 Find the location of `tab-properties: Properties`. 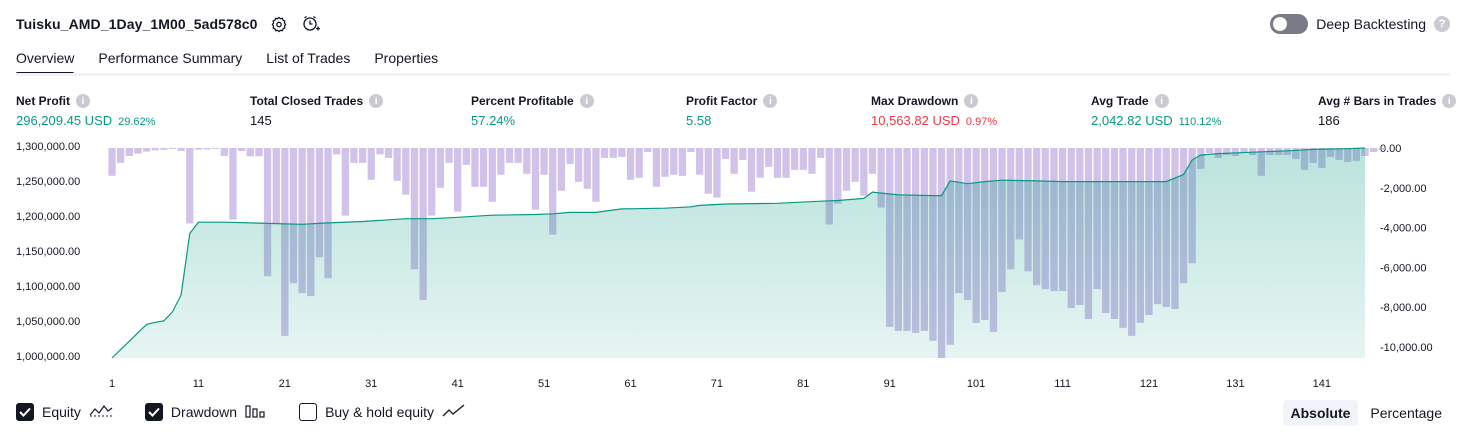

tab-properties: Properties is located at coordinates (406, 58).